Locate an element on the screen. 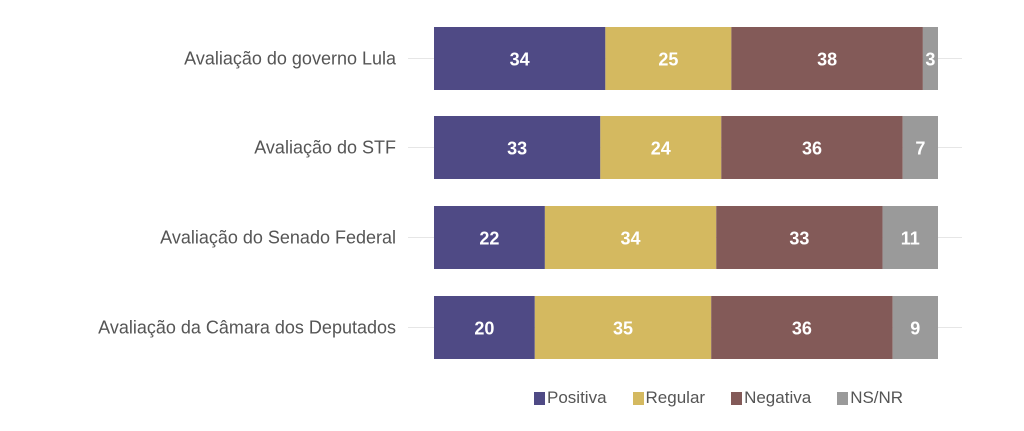  value-label-positiva-avaliacao-do-senado-federal: 22 is located at coordinates (489, 239).